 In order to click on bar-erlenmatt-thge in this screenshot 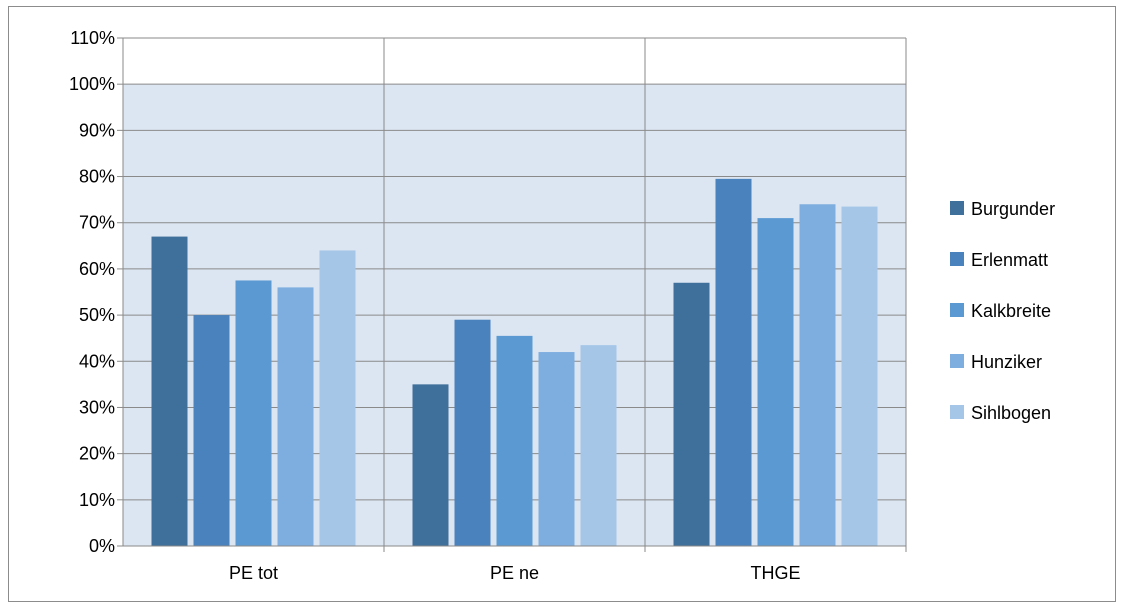, I will do `click(733, 362)`.